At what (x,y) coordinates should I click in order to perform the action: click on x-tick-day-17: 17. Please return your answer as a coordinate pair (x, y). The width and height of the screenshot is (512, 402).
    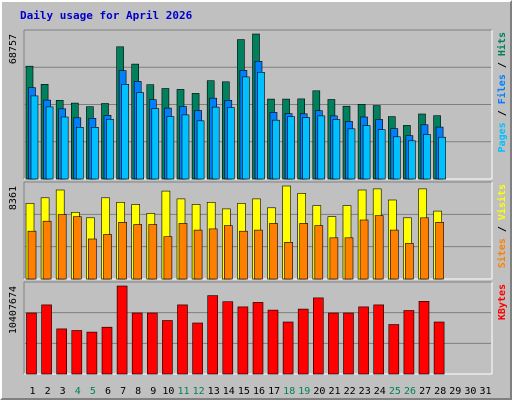
    Looking at the image, I should click on (274, 391).